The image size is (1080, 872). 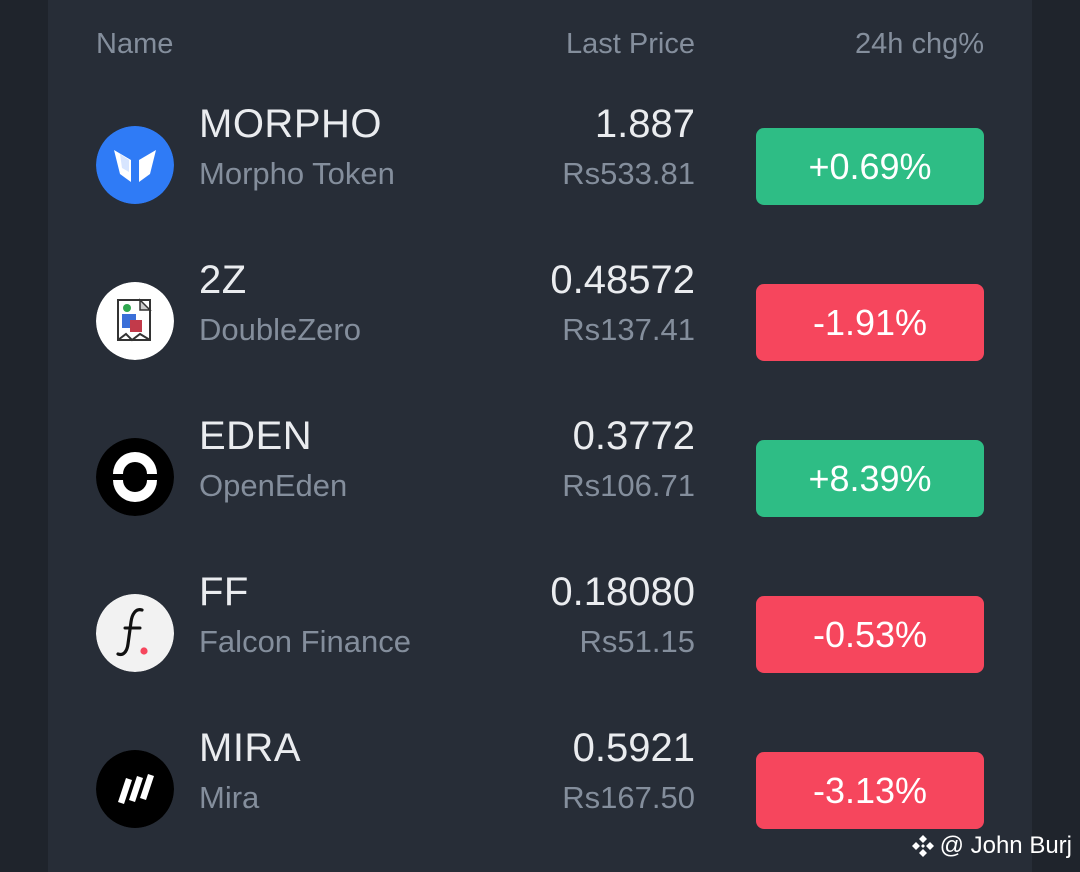 What do you see at coordinates (305, 641) in the screenshot?
I see `token-name: Falcon Finance` at bounding box center [305, 641].